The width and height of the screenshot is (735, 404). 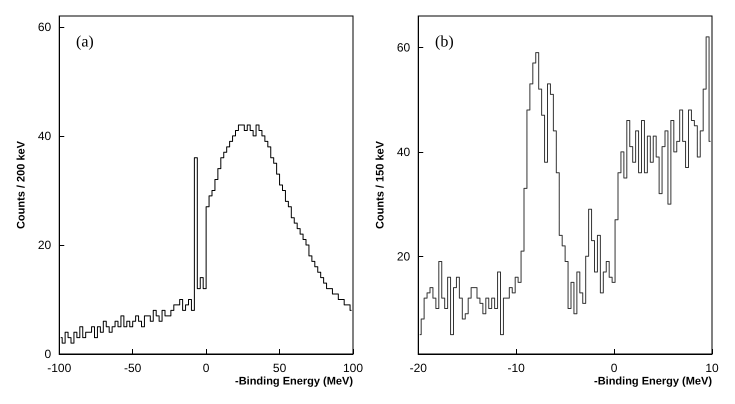 What do you see at coordinates (133, 368) in the screenshot?
I see `x-tick-label: -50` at bounding box center [133, 368].